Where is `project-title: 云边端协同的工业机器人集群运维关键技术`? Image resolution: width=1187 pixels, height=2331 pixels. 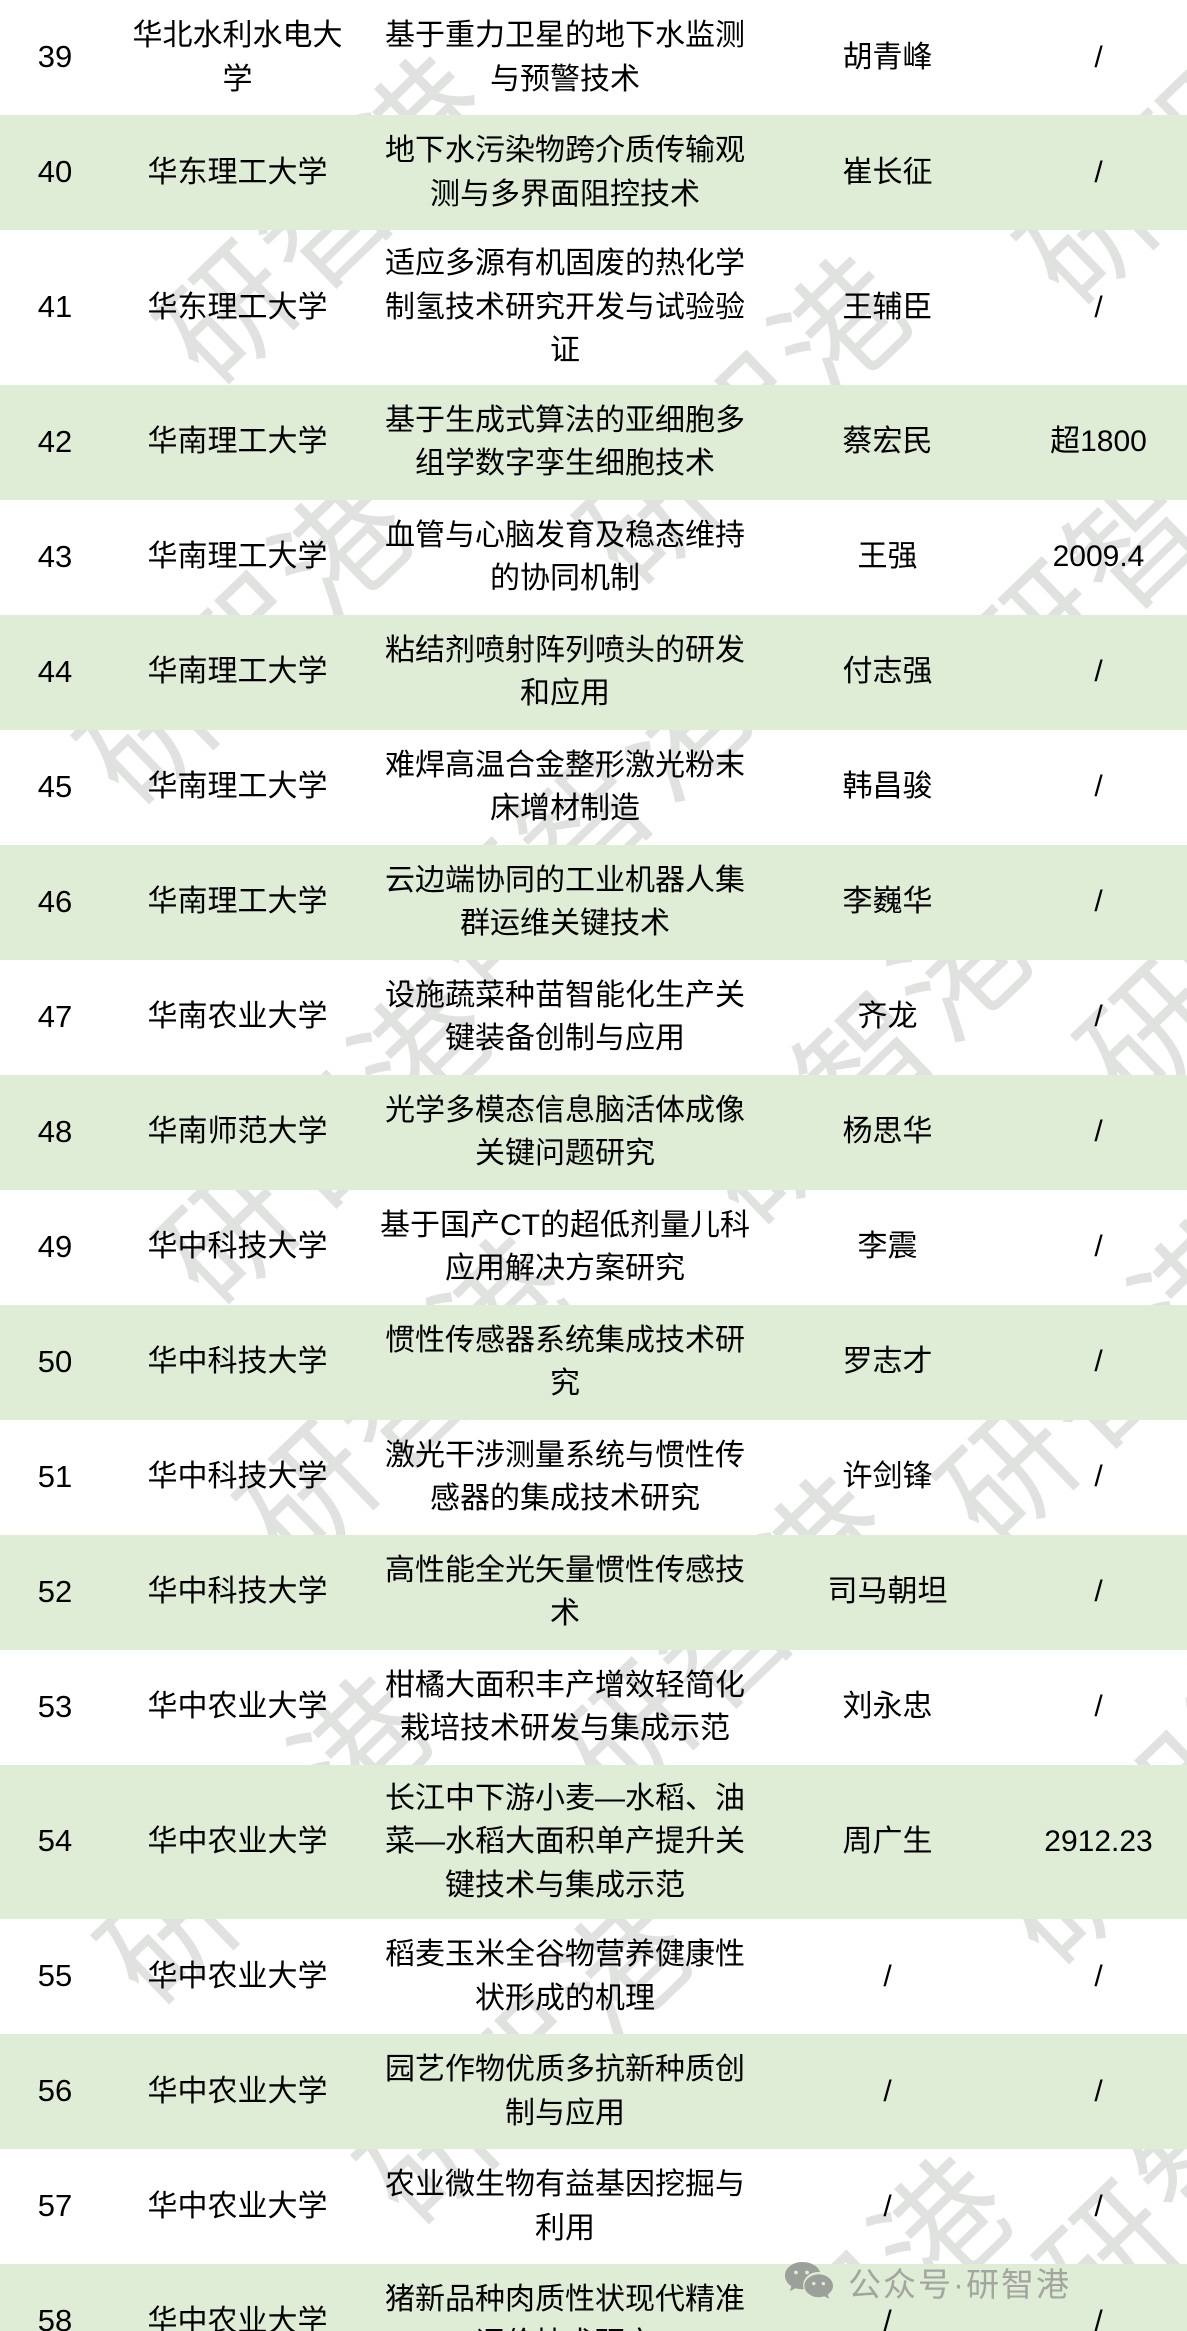 project-title: 云边端协同的工业机器人集群运维关键技术 is located at coordinates (565, 902).